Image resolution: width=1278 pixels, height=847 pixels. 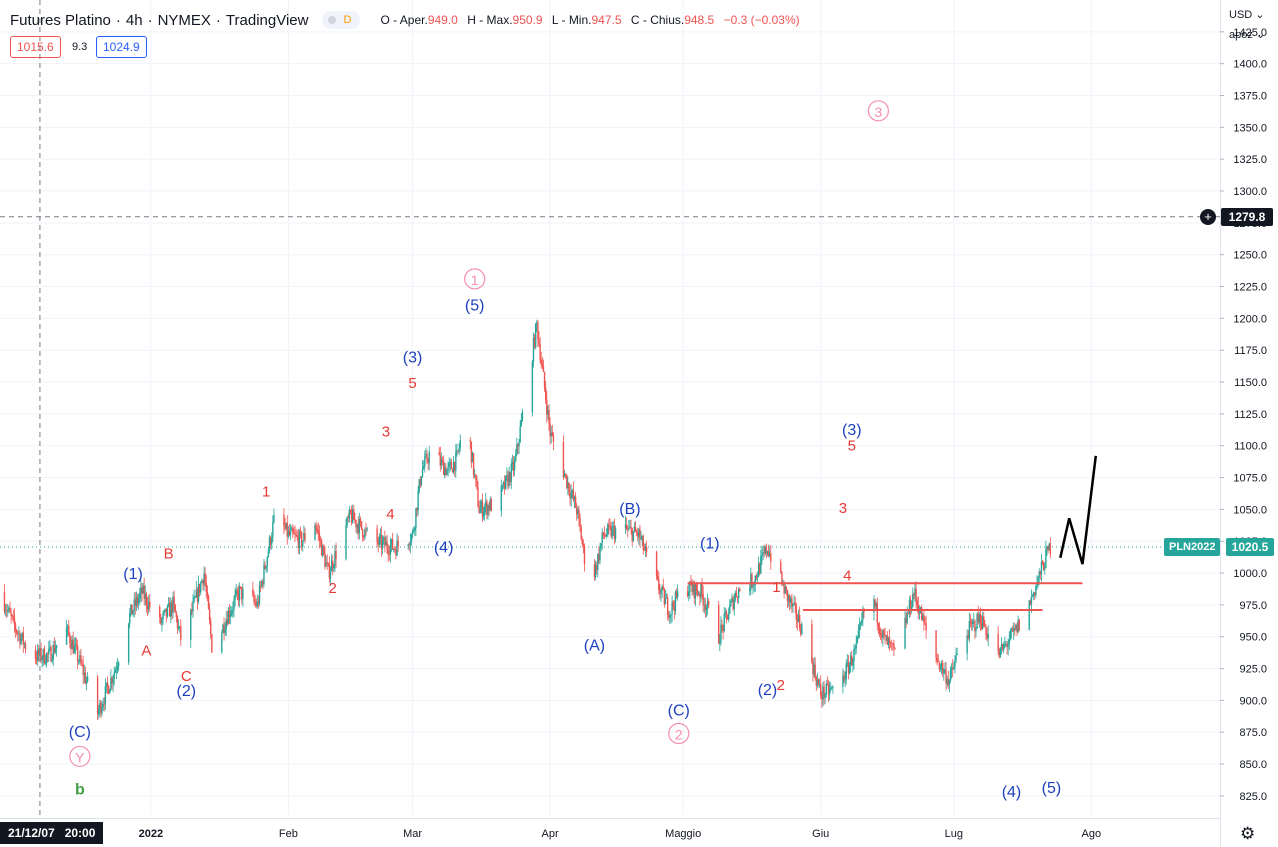 What do you see at coordinates (332, 20) in the screenshot?
I see `market-status-icon` at bounding box center [332, 20].